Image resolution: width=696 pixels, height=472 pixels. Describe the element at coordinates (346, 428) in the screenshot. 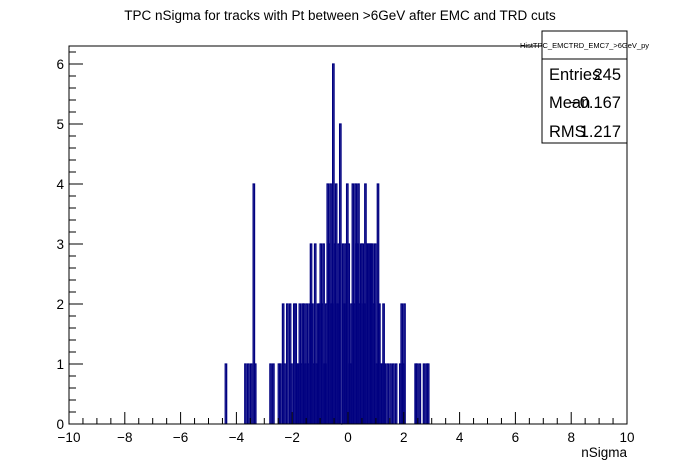

I see `x-axis: −10 −8 −6 −4 −2 0 2 4 6 8 10` at that location.